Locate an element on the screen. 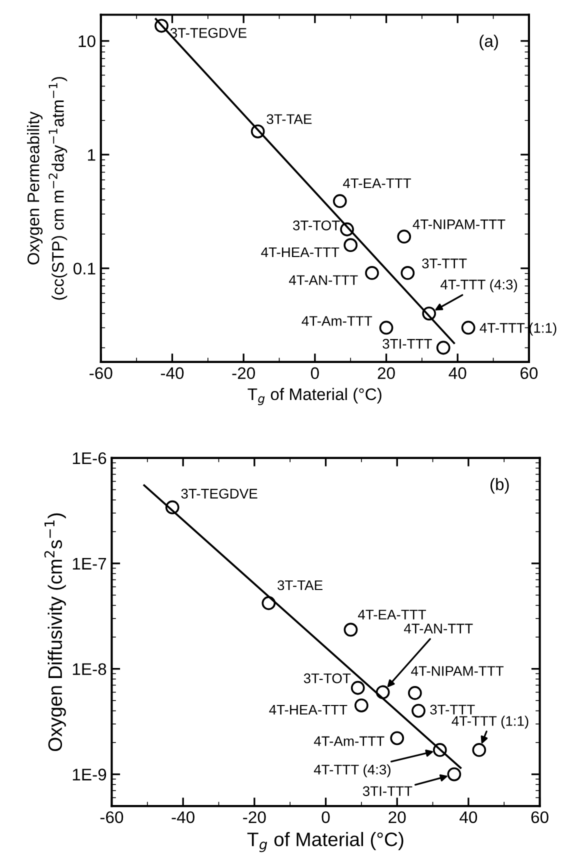 This screenshot has width=570, height=868. y-tick-label: 1E-6 is located at coordinates (89, 458).